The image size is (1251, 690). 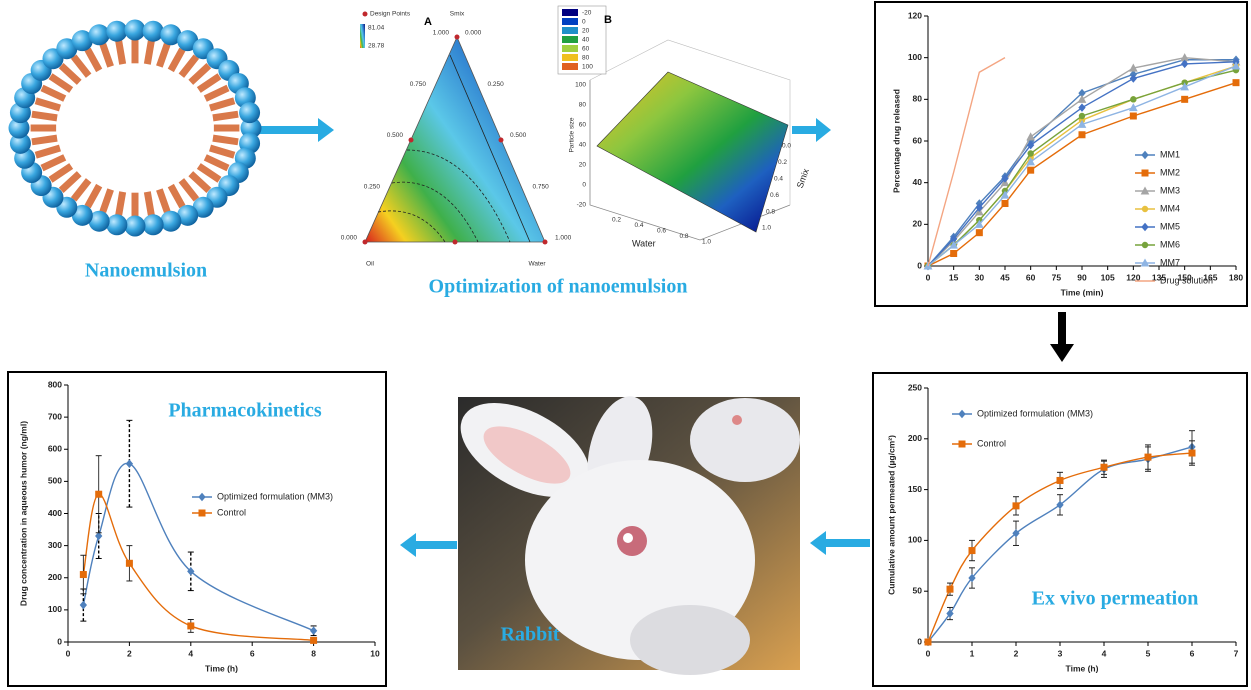 What do you see at coordinates (473, 33) in the screenshot?
I see `ternary-tick: 0.000` at bounding box center [473, 33].